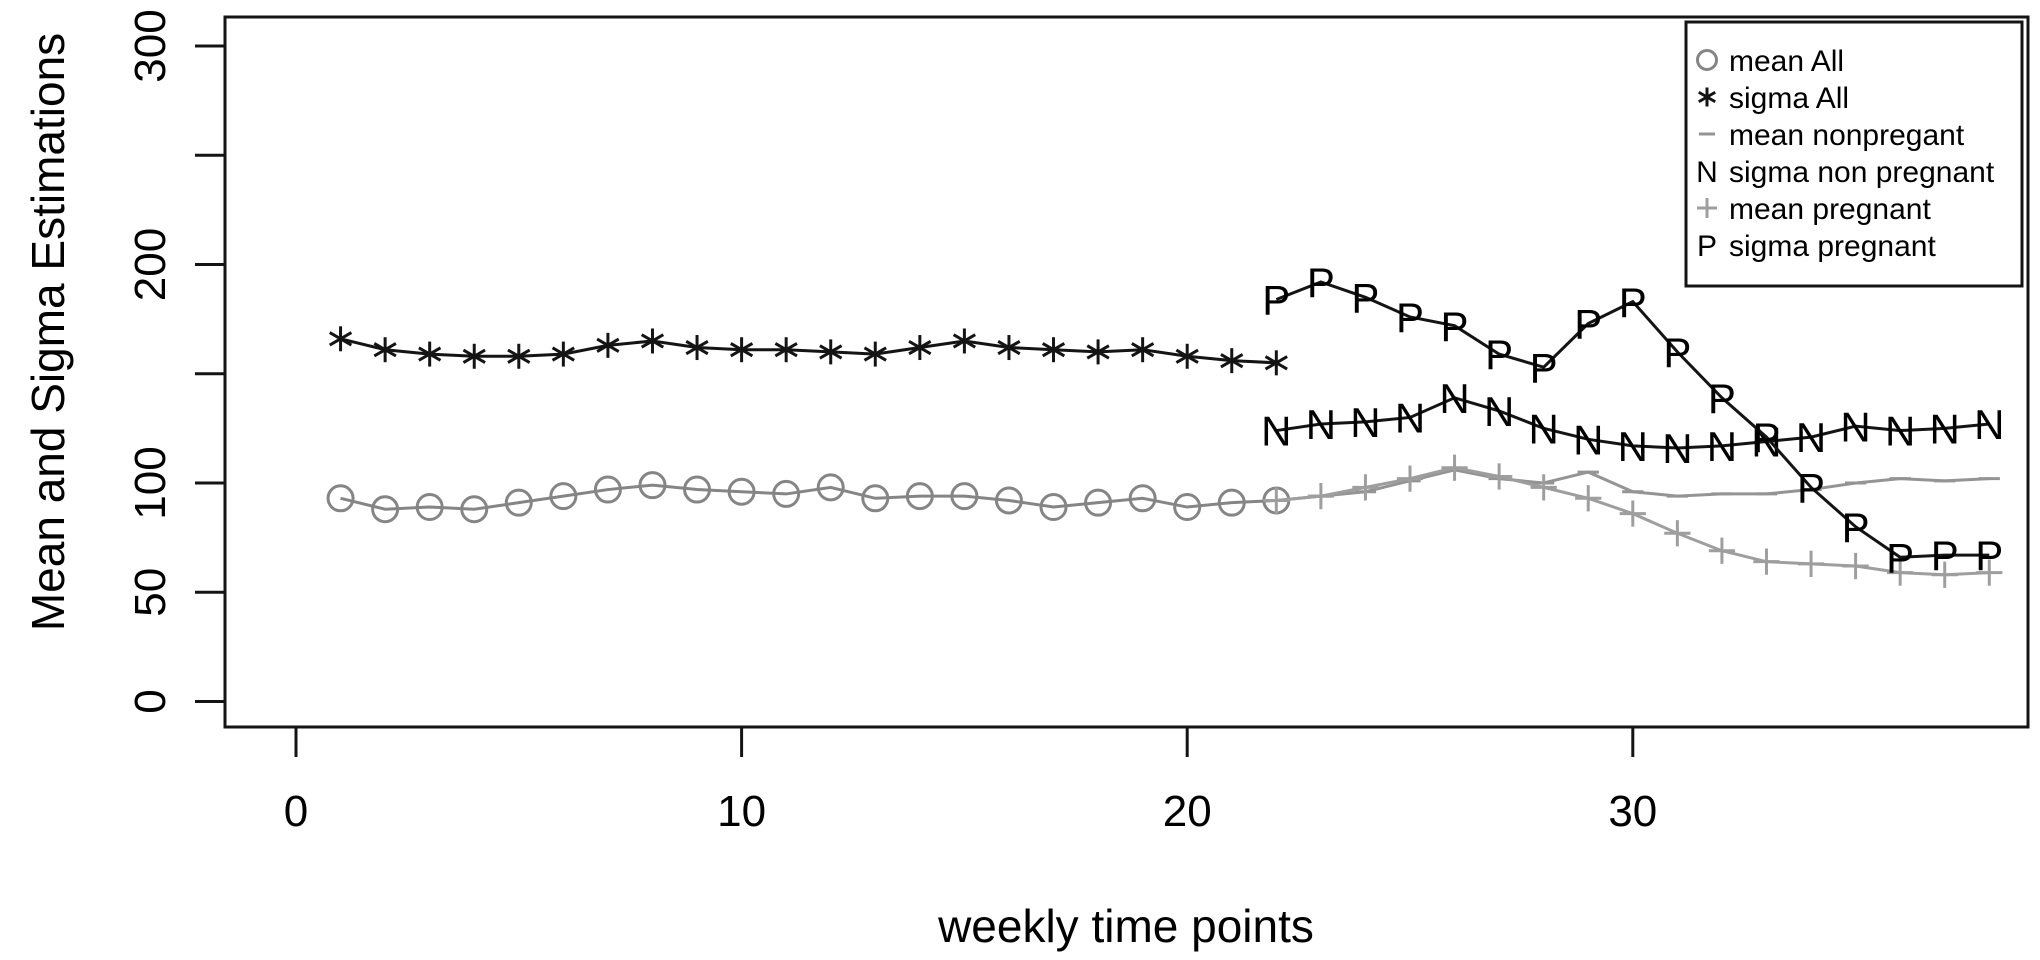  What do you see at coordinates (1632, 811) in the screenshot?
I see `x-axis-tick-label: 30` at bounding box center [1632, 811].